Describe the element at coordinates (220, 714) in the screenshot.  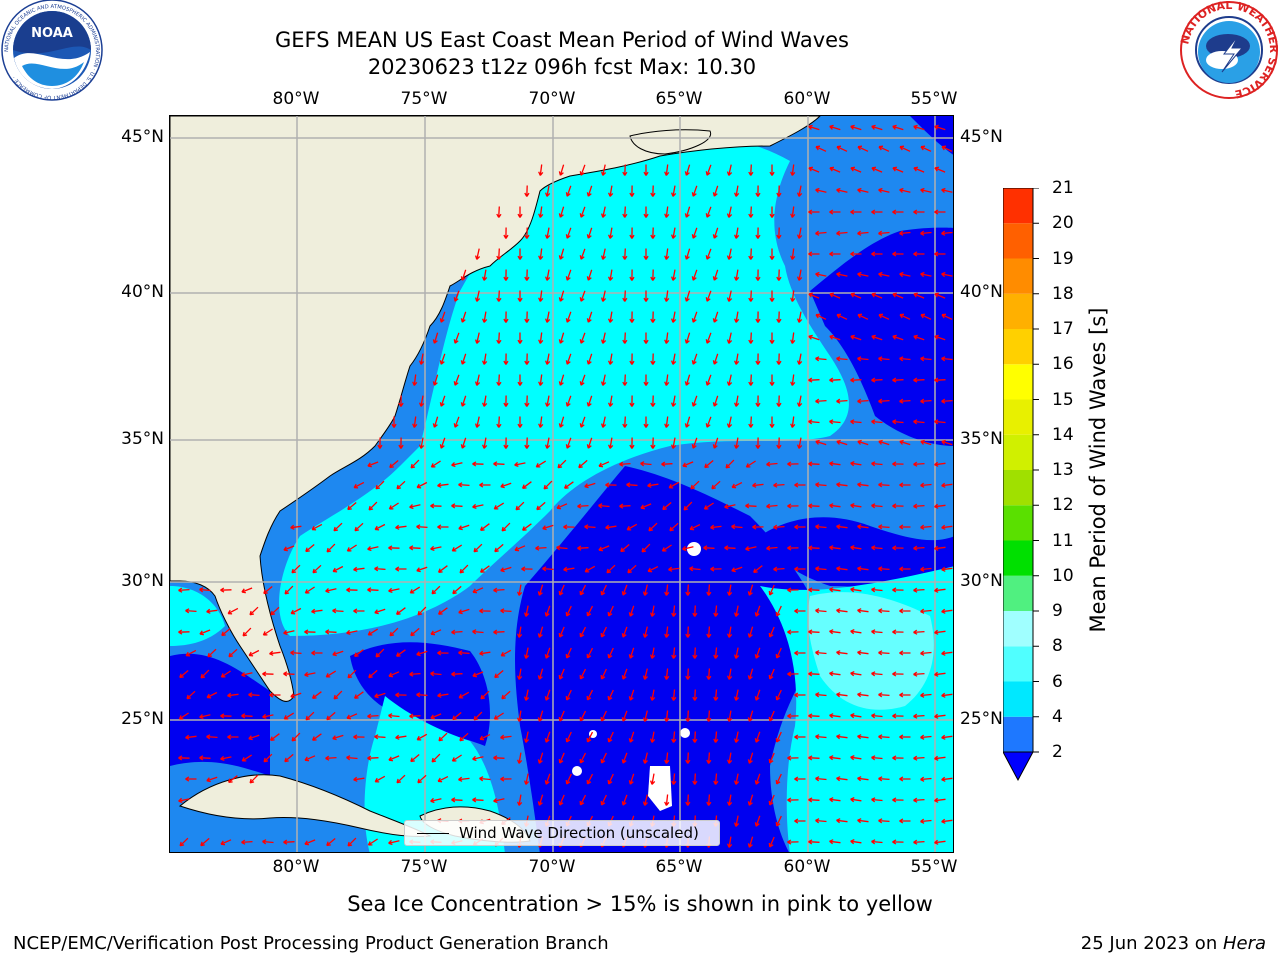
I see `deep-water-west` at that location.